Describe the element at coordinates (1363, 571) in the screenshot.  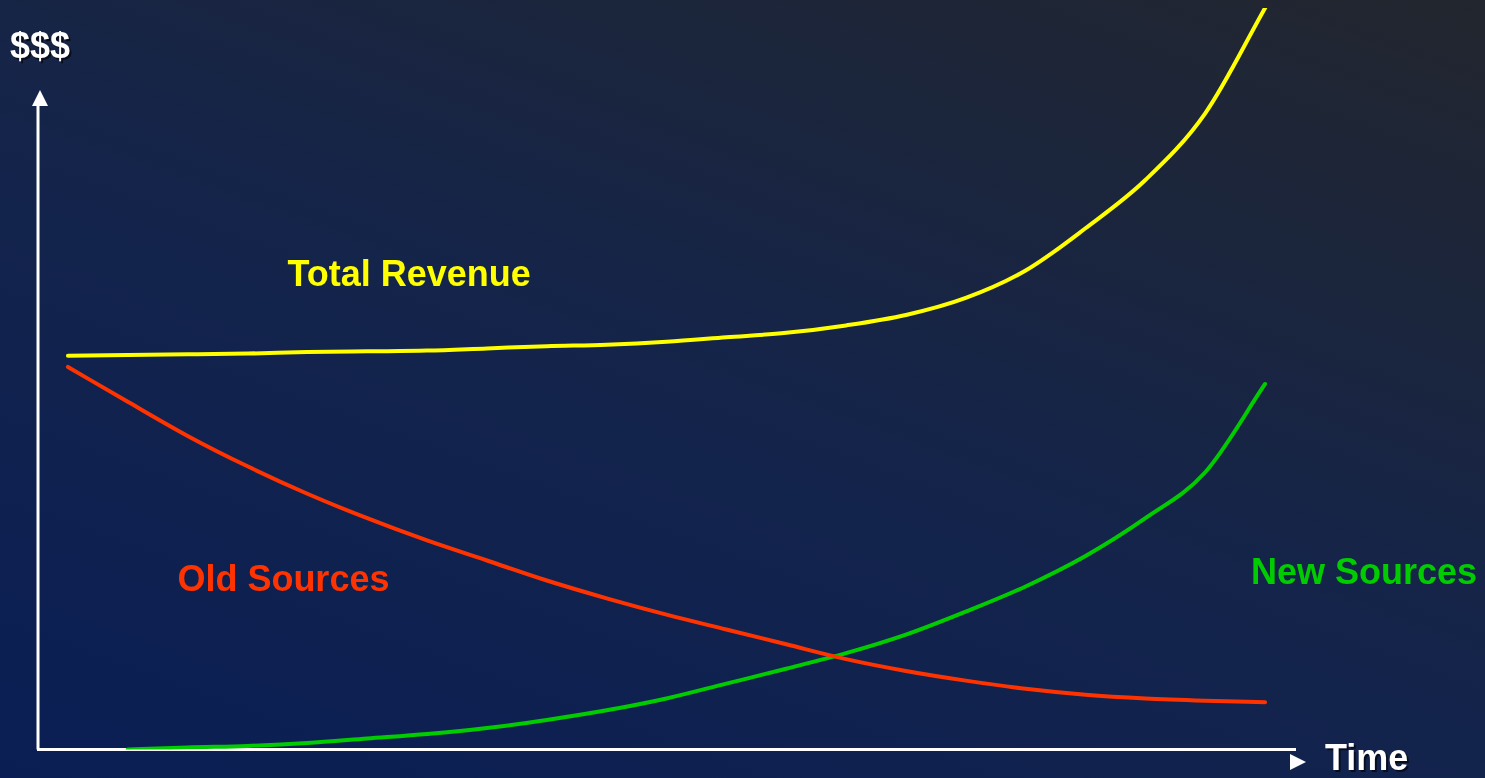
I see `text: New Sources` at that location.